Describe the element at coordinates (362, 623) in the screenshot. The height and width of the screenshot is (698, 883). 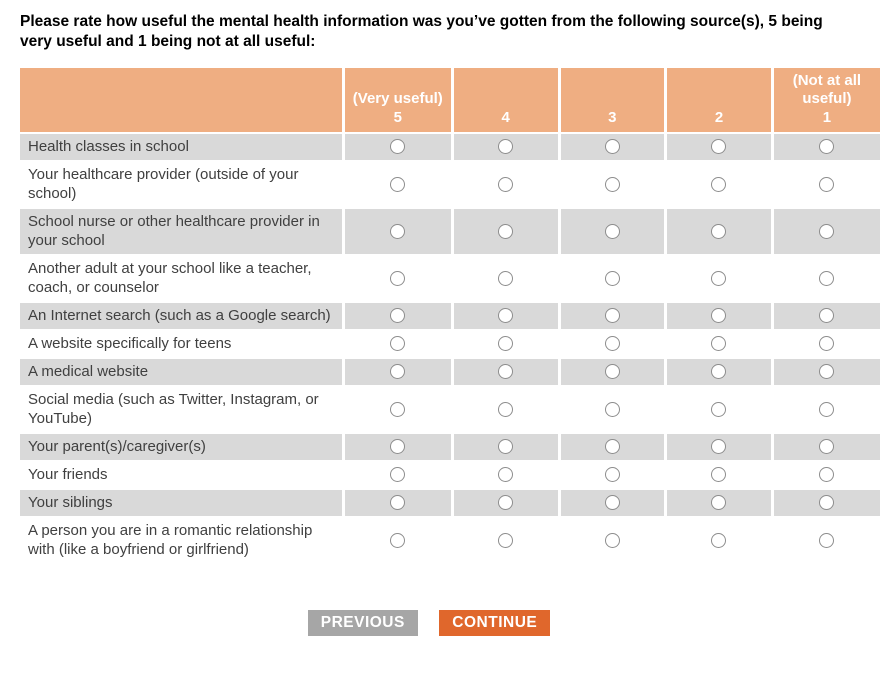
I see `previous-button: PREVIOUS` at that location.